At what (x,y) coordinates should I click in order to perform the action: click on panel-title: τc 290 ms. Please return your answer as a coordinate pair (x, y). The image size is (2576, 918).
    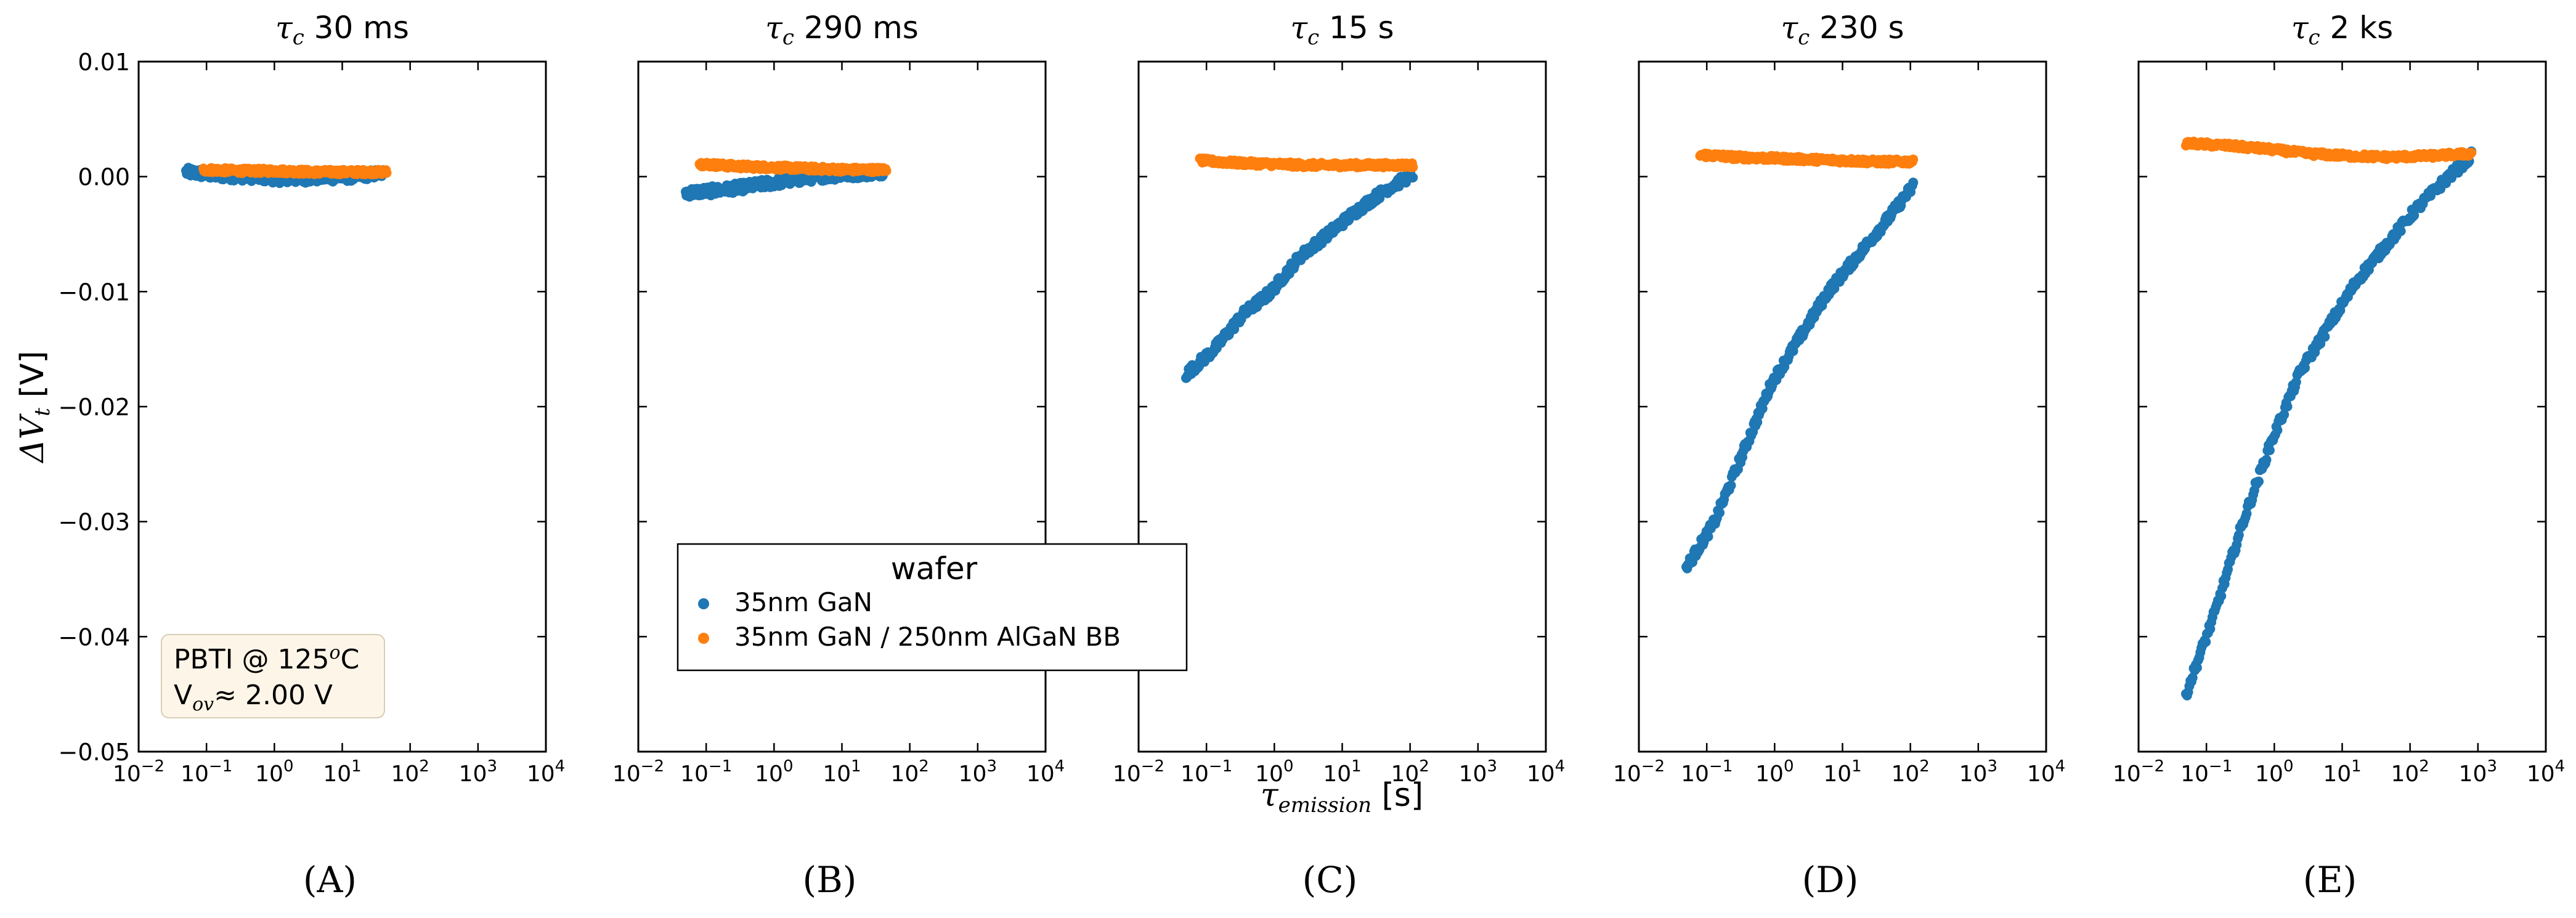
    Looking at the image, I should click on (842, 30).